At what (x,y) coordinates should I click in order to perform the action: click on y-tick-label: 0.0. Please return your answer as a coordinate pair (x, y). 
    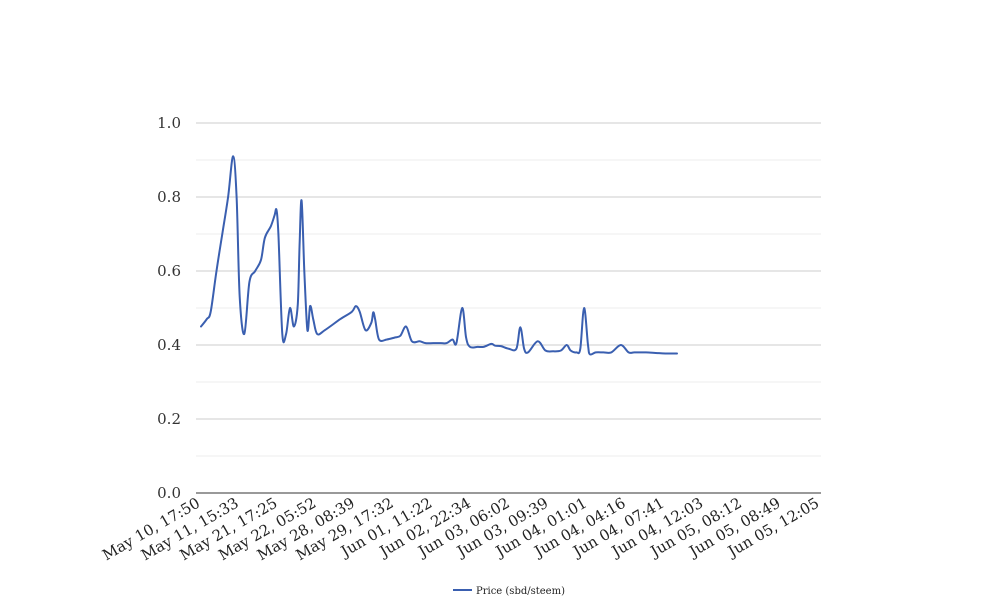
    Looking at the image, I should click on (169, 493).